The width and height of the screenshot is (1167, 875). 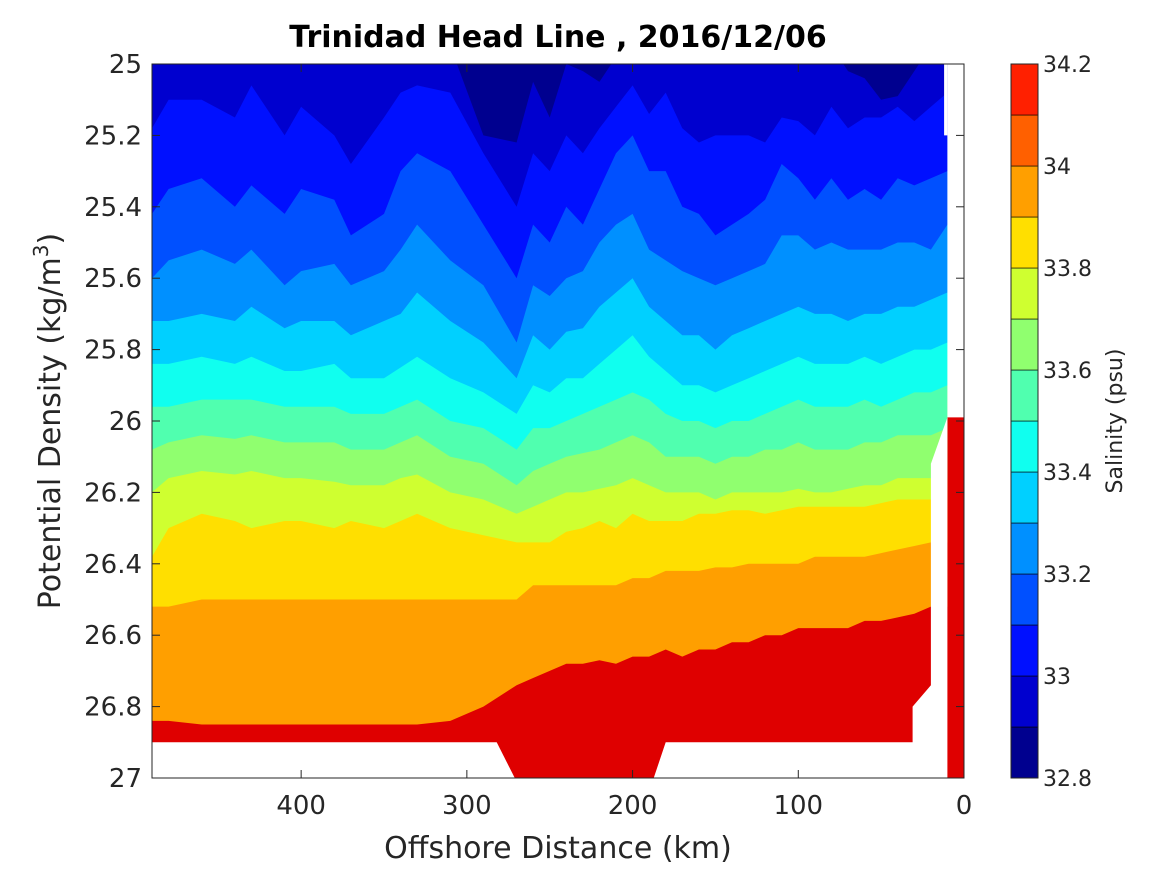 What do you see at coordinates (113, 351) in the screenshot?
I see `y-tick-label: 25.8` at bounding box center [113, 351].